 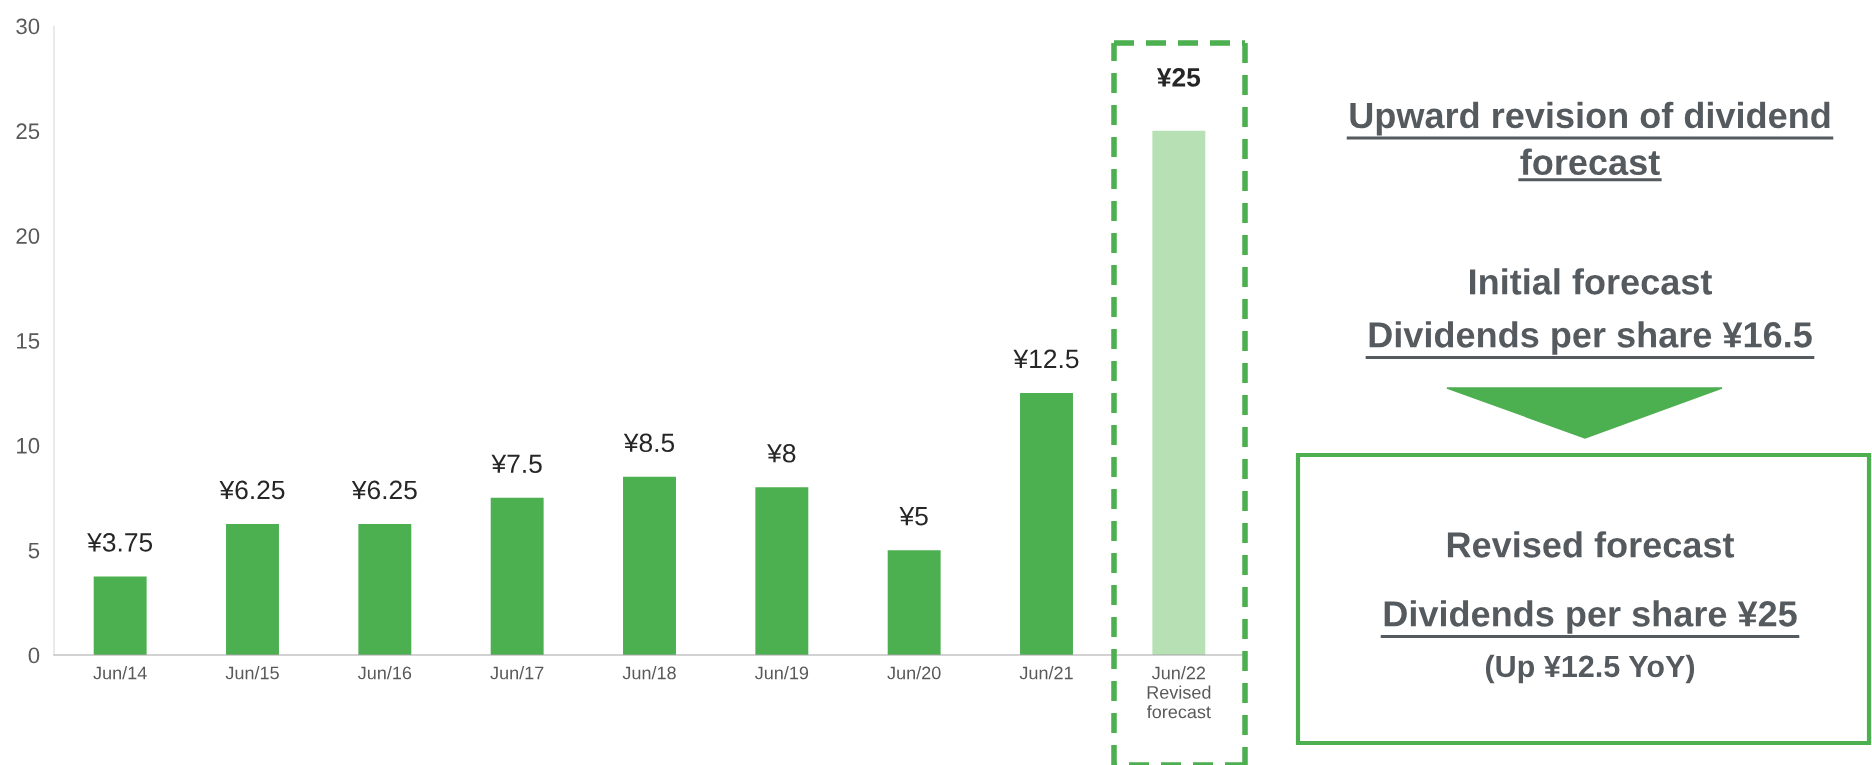 What do you see at coordinates (28, 341) in the screenshot?
I see `y-tick-label: 15` at bounding box center [28, 341].